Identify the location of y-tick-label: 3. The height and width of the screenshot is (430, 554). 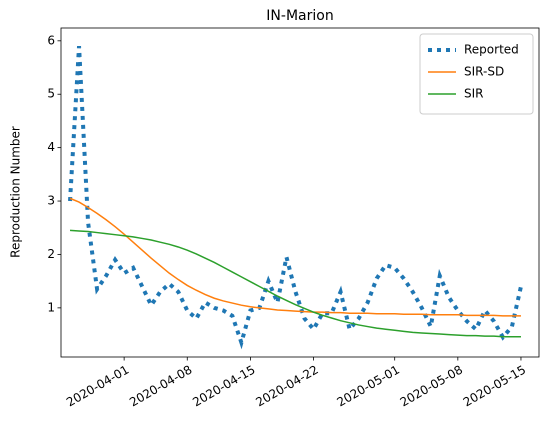
(51, 201).